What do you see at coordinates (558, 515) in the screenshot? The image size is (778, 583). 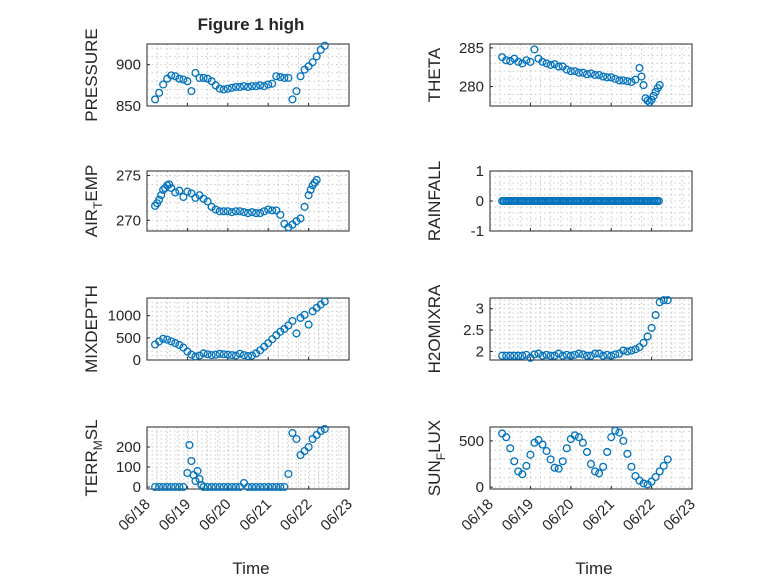 I see `x-tick-label: 06/20` at bounding box center [558, 515].